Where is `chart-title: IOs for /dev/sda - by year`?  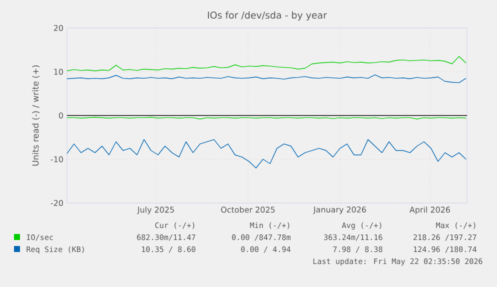
chart-title: IOs for /dev/sda - by year is located at coordinates (267, 16).